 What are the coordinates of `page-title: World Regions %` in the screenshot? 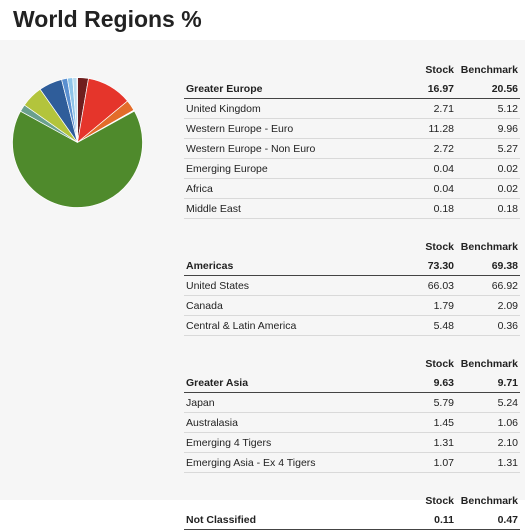 It's located at (107, 19).